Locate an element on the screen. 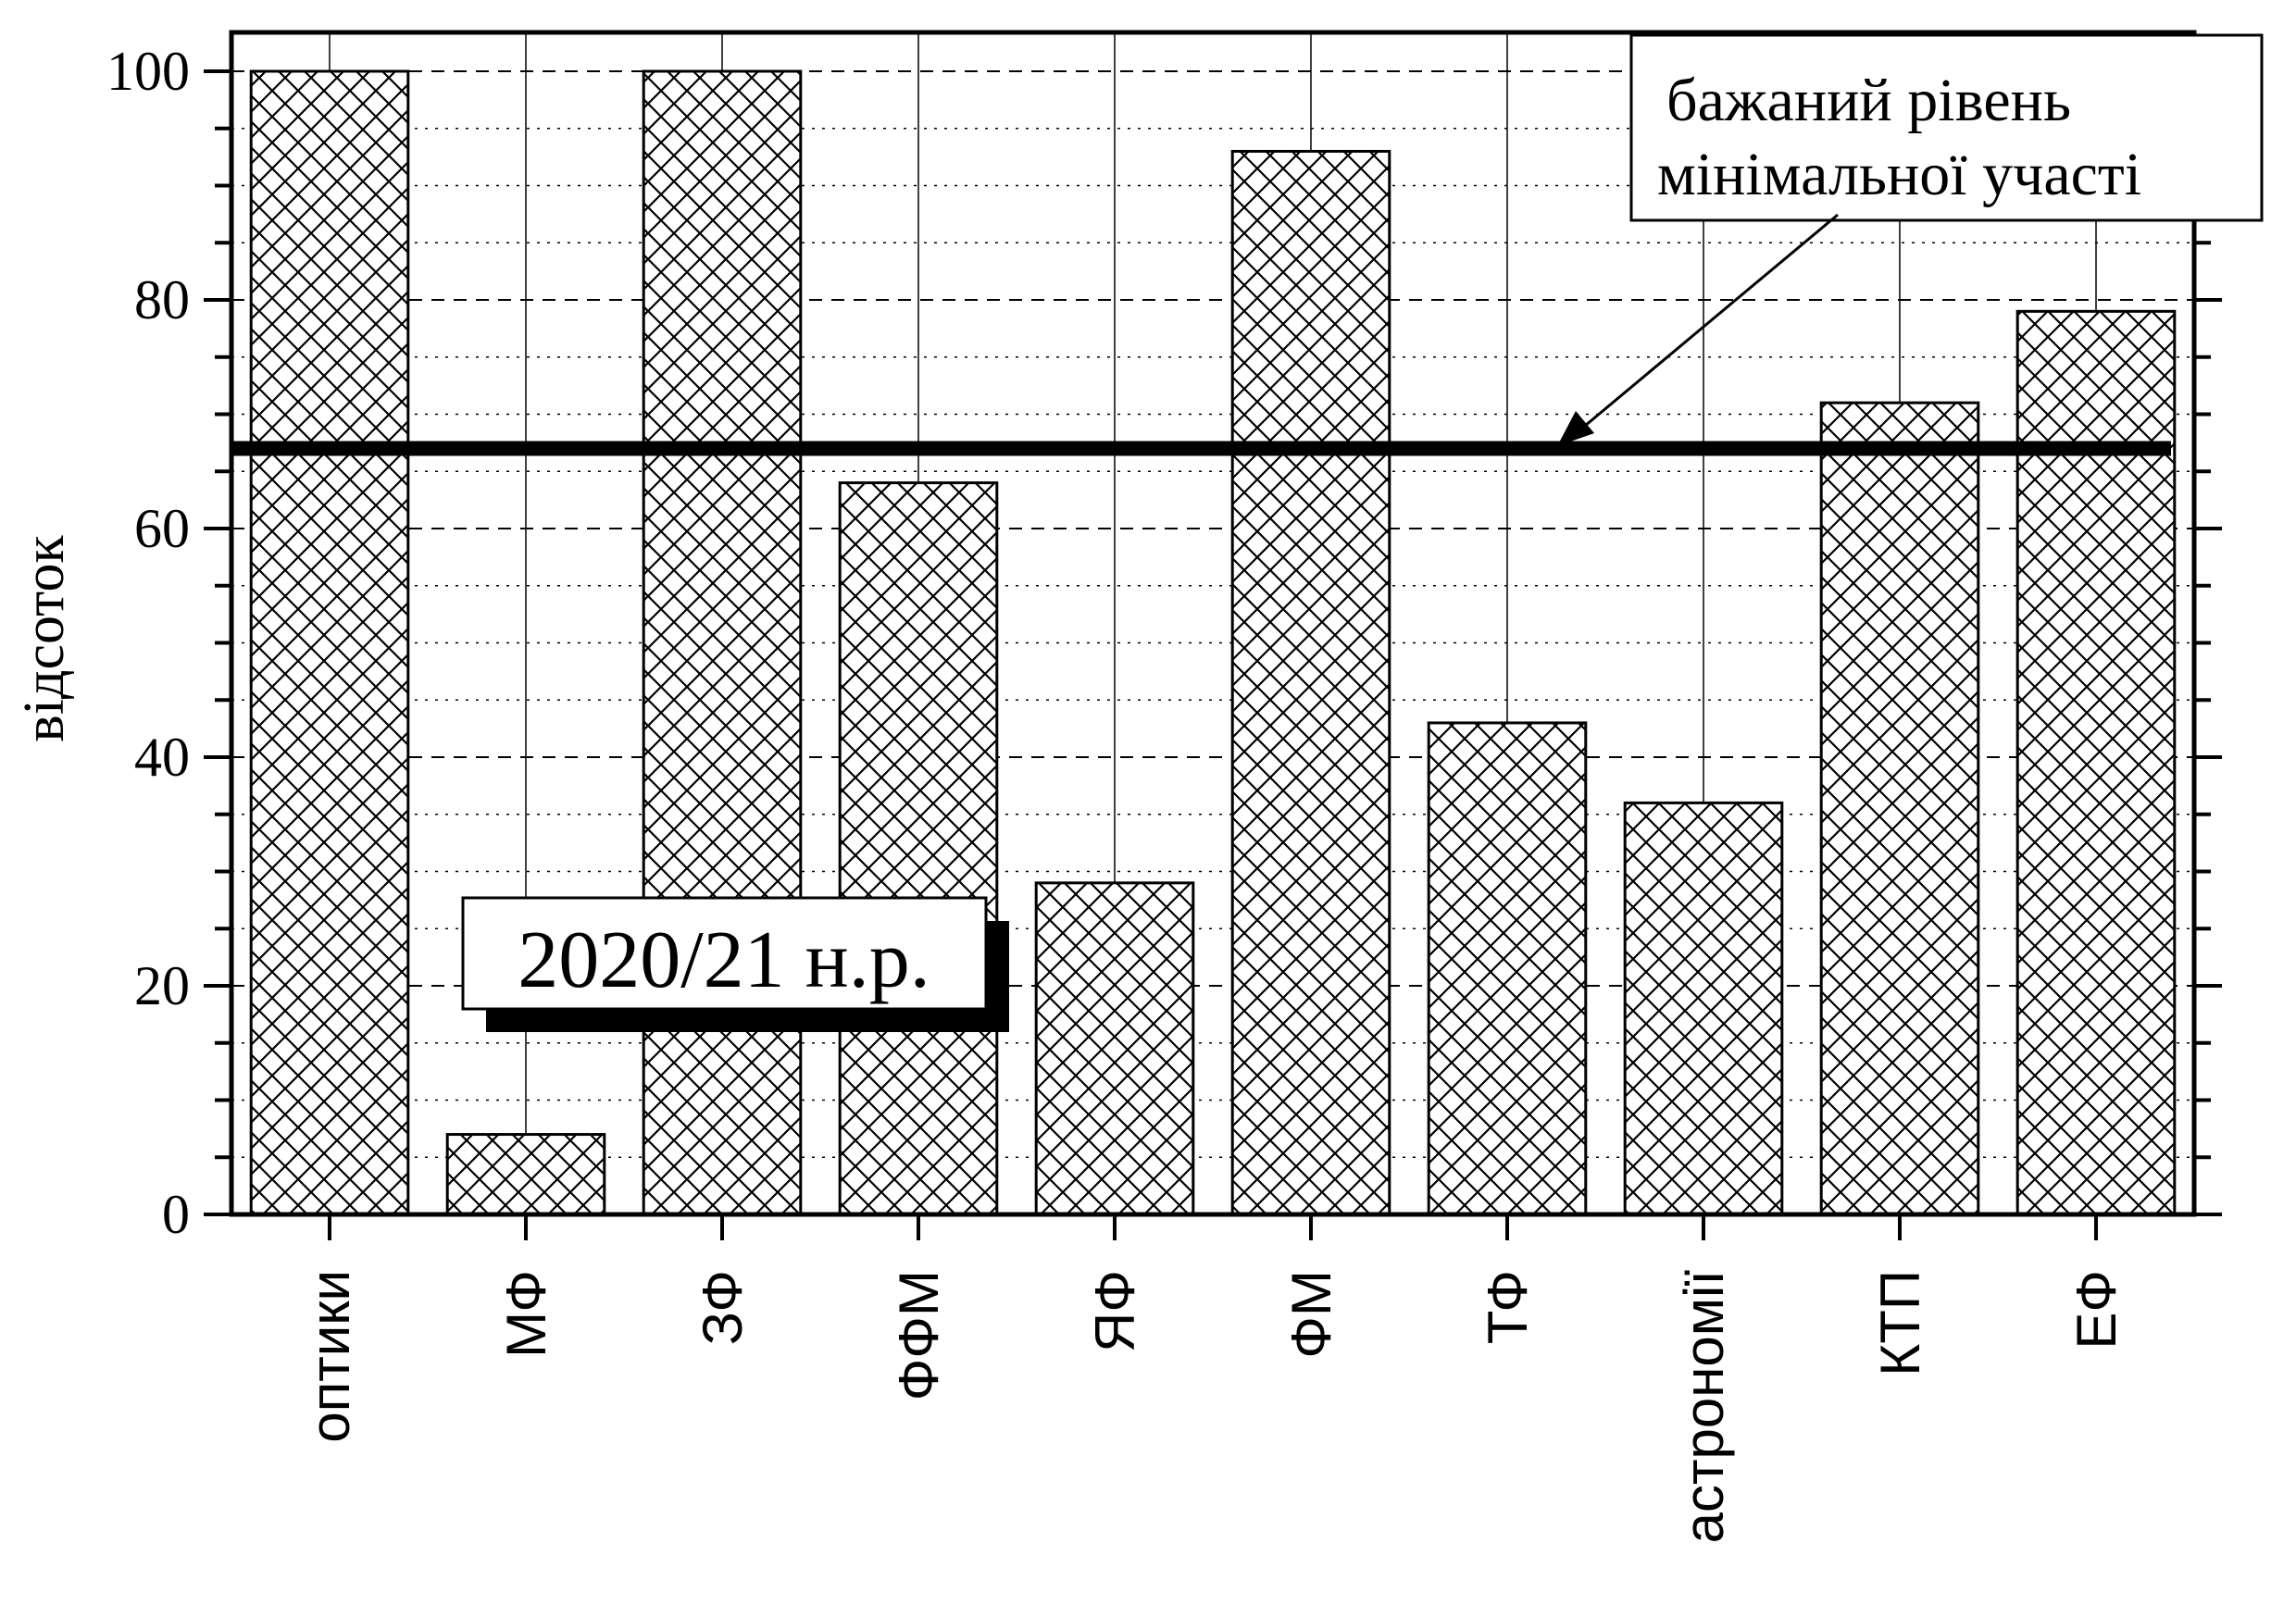 This screenshot has height=1618, width=2296. year-badge-box is located at coordinates (724, 953).